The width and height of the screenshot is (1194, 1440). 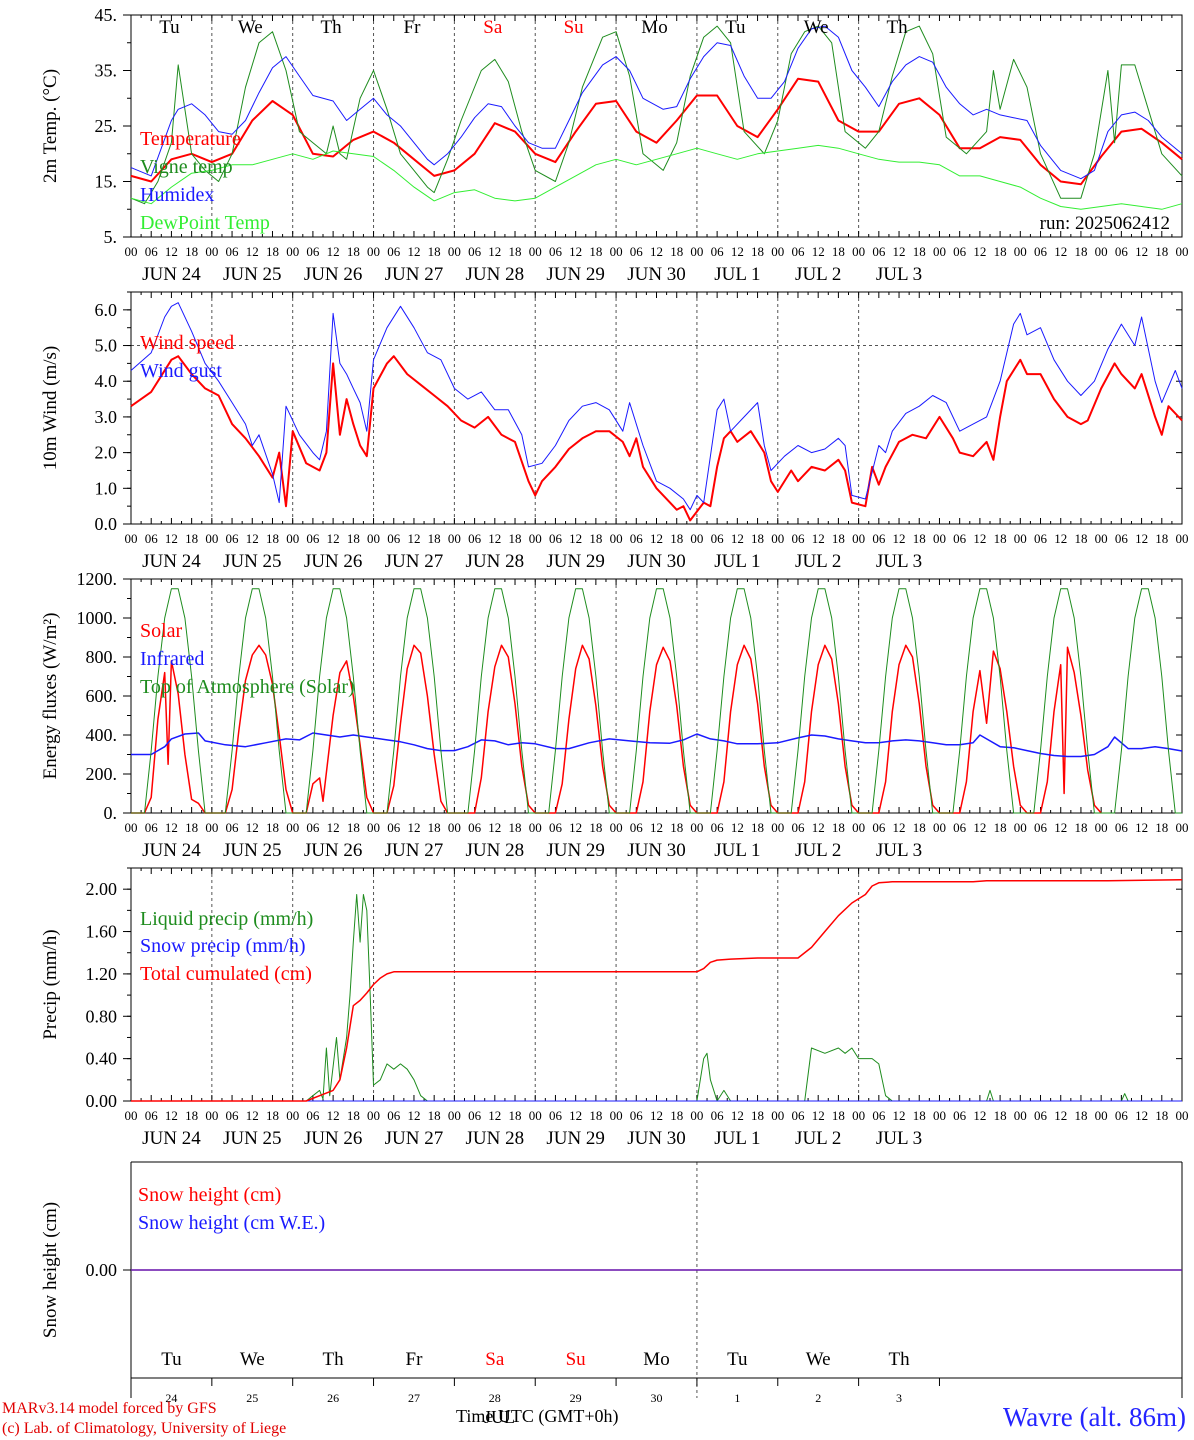 I want to click on panel1-date-label: JUN 24, so click(x=171, y=274).